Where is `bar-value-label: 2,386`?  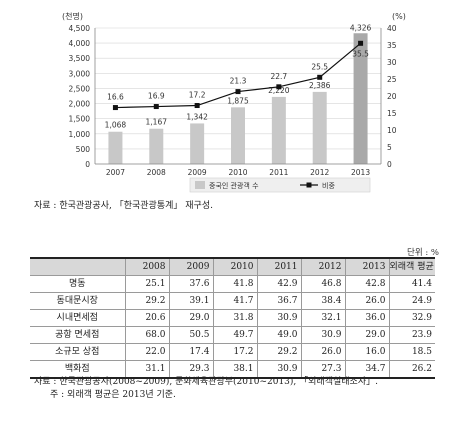
bar-value-label: 2,386 is located at coordinates (320, 85).